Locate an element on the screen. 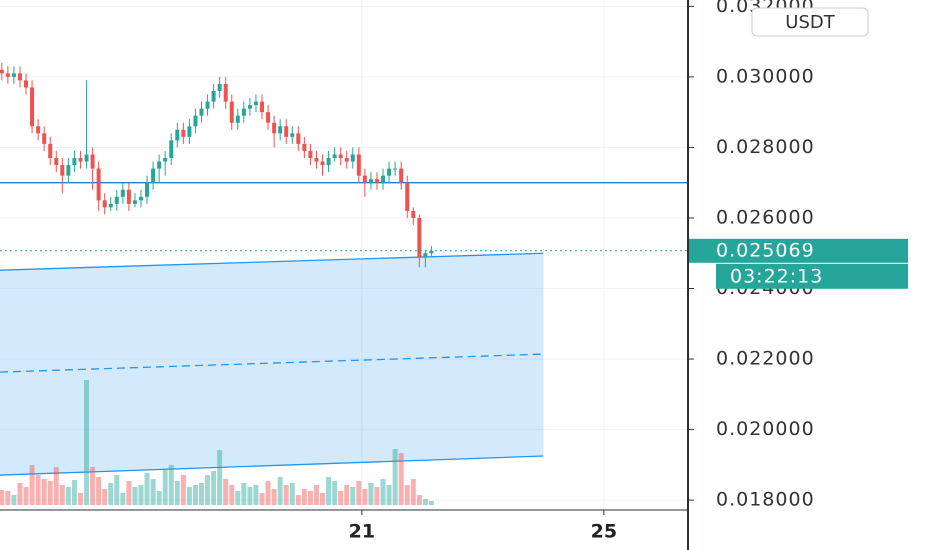 The height and width of the screenshot is (550, 932). currency-label: USDT is located at coordinates (810, 22).